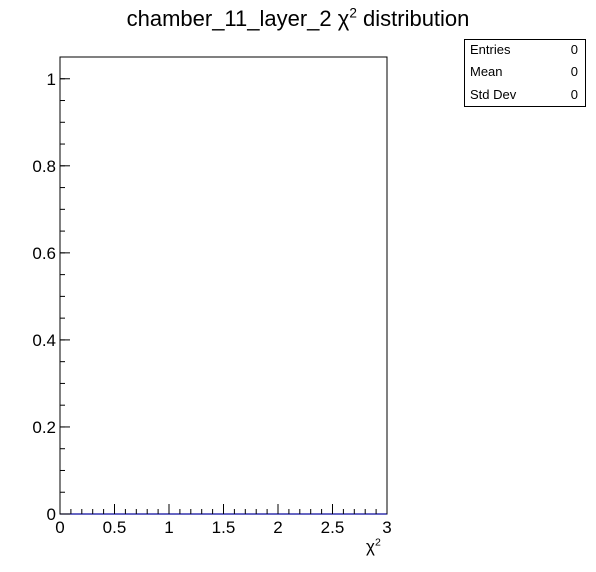 Image resolution: width=596 pixels, height=572 pixels. I want to click on stats-row-std-dev: Std Dev 0, so click(524, 95).